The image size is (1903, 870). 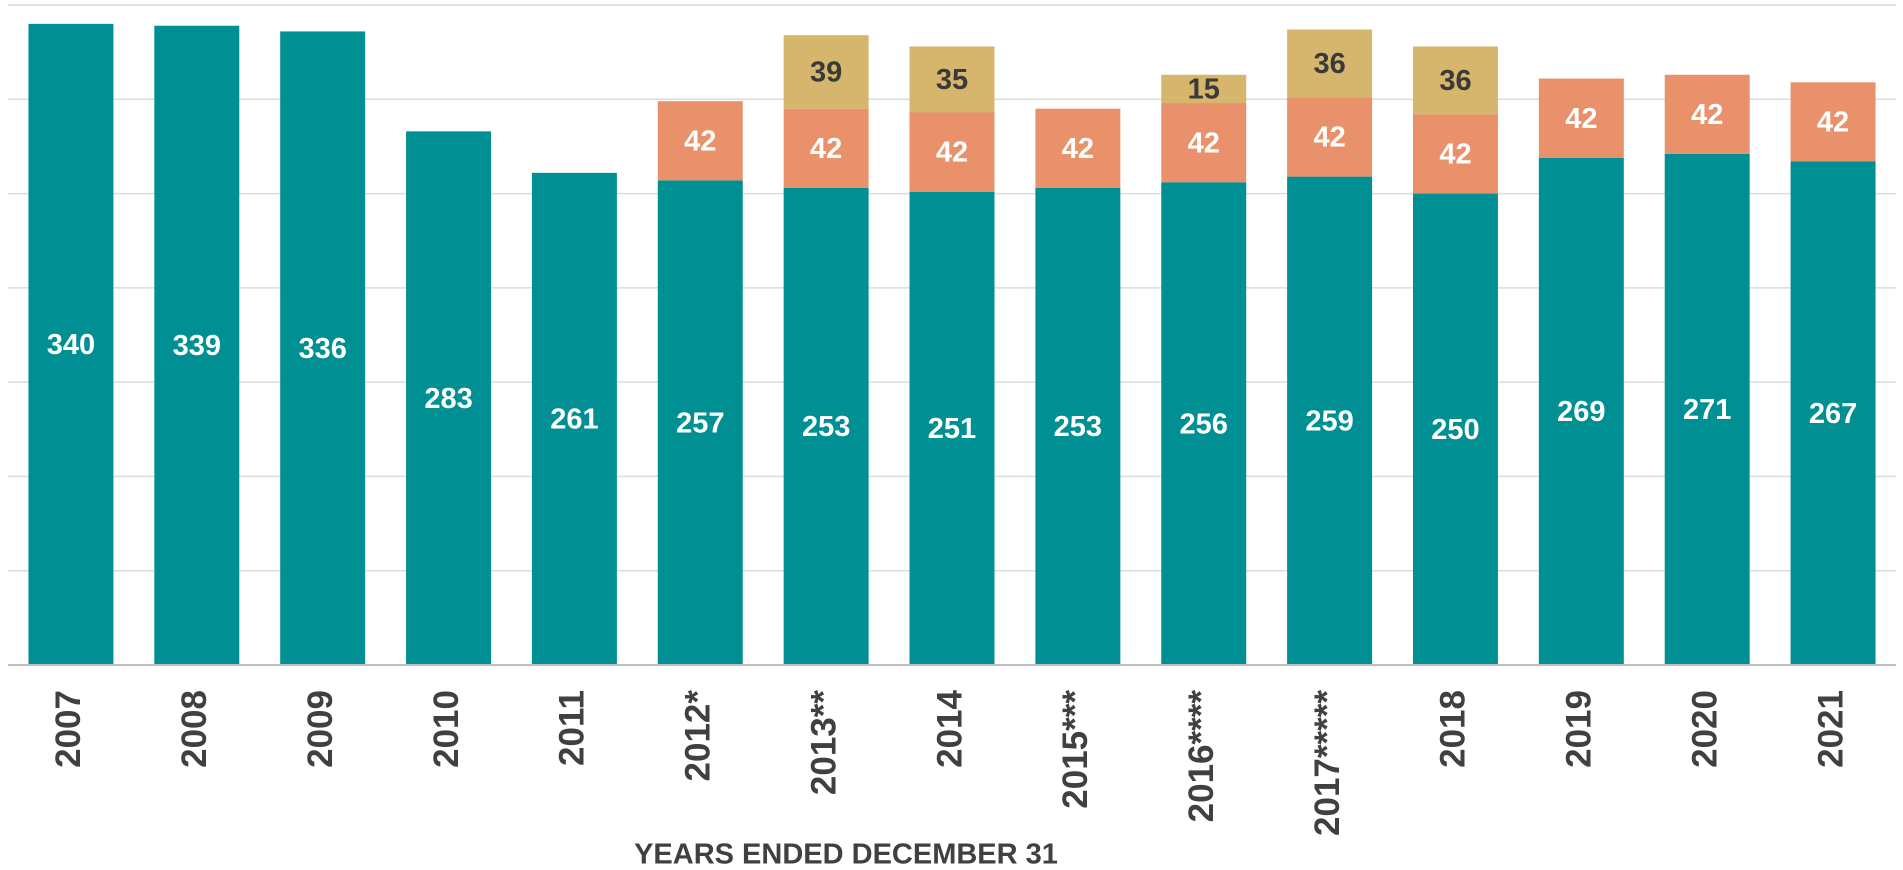 I want to click on data-label: 261, so click(x=574, y=420).